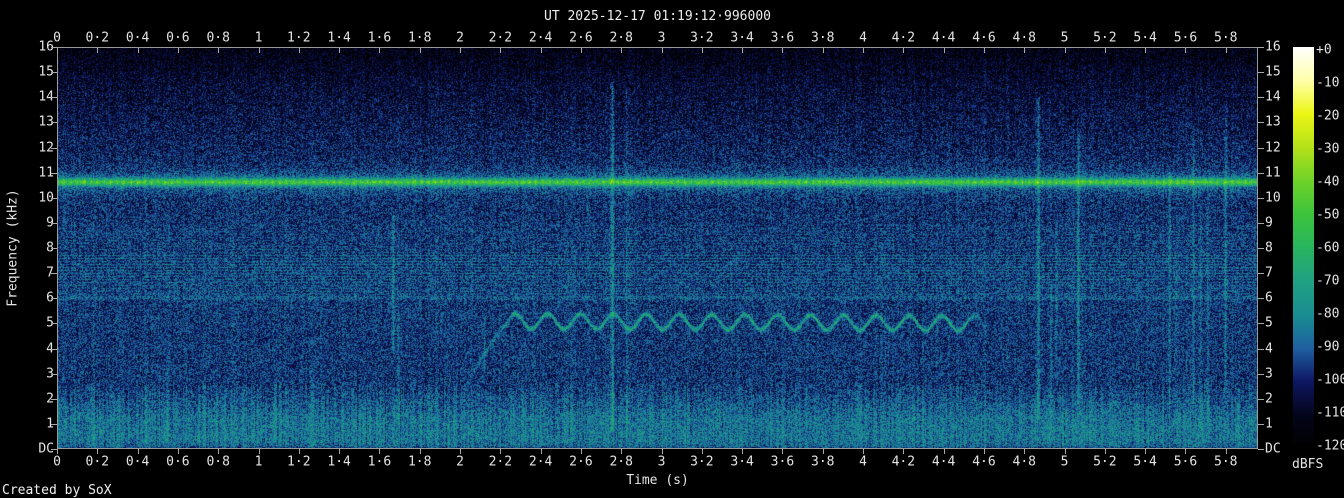 The height and width of the screenshot is (498, 1344). I want to click on time-tick-label-bottom: 1·6, so click(379, 462).